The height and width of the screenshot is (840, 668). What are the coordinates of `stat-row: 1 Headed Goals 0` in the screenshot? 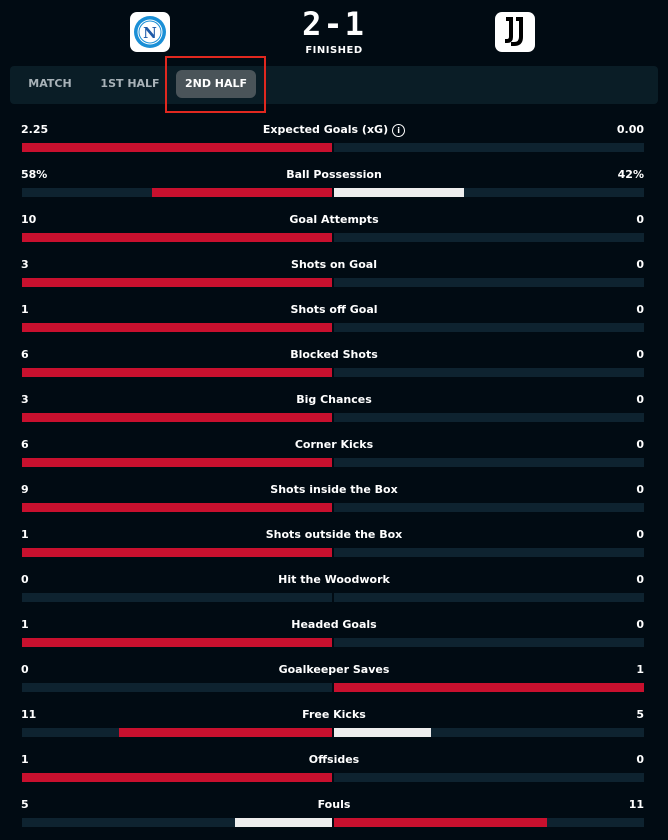 It's located at (334, 637).